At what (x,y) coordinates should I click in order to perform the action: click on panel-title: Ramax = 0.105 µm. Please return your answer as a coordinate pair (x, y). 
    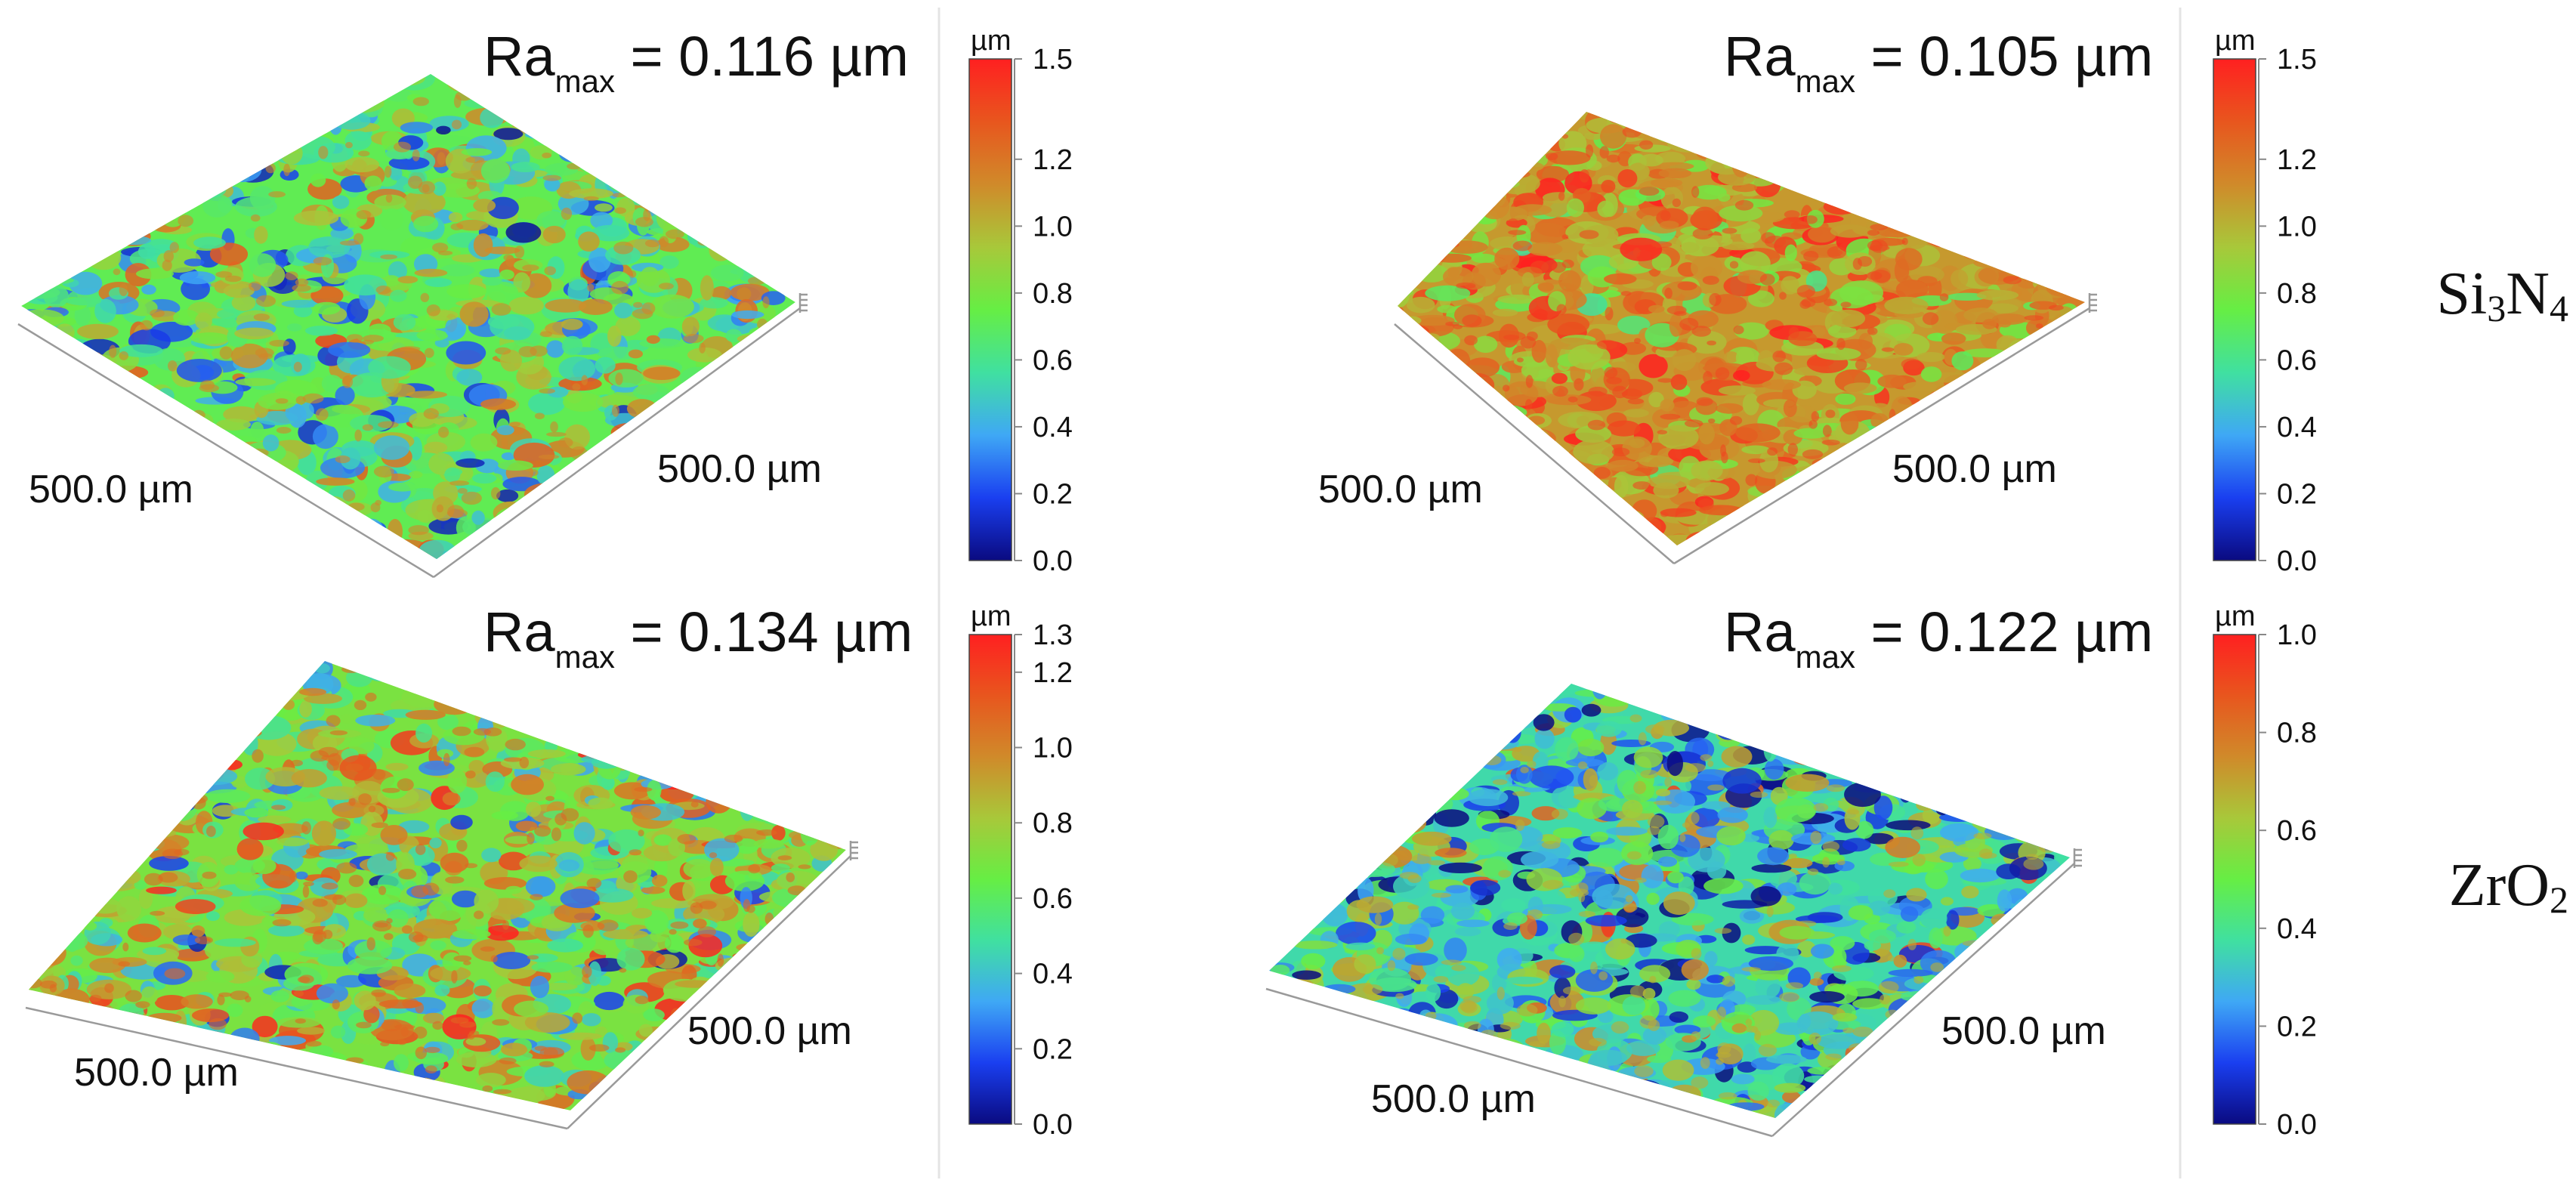
    Looking at the image, I should click on (1938, 62).